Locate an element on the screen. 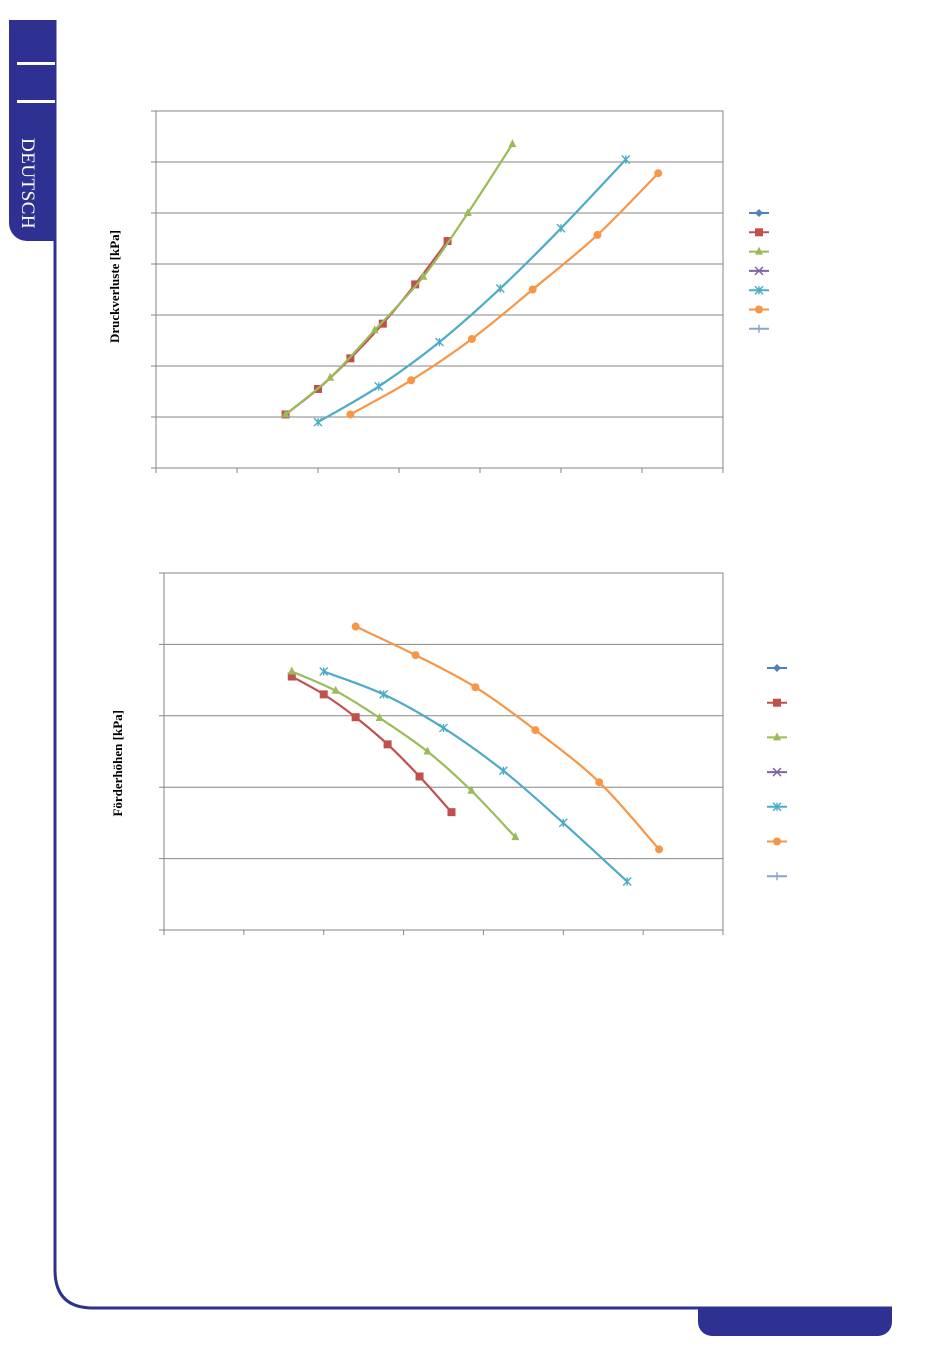 The height and width of the screenshot is (1353, 950). y-axis-label: Förderhöhen [kPa] is located at coordinates (117, 763).